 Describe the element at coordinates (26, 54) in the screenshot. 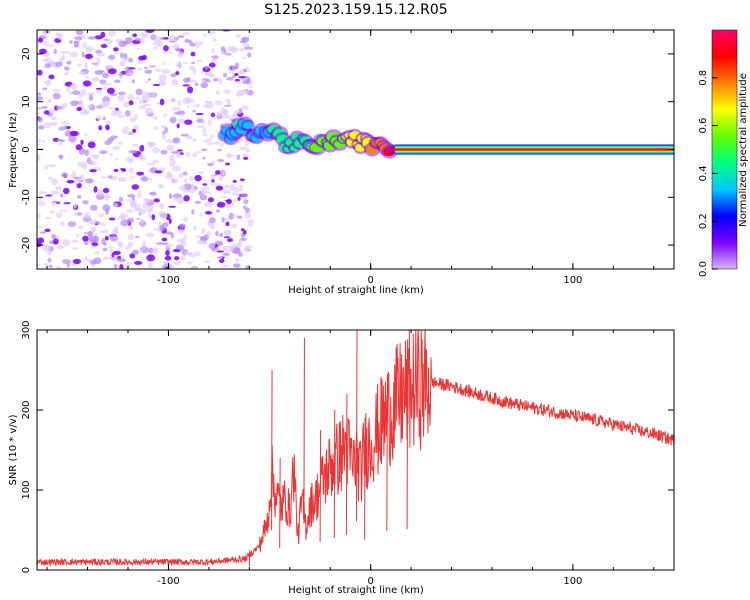

I see `spectrogram-y-tick-label: 20` at that location.